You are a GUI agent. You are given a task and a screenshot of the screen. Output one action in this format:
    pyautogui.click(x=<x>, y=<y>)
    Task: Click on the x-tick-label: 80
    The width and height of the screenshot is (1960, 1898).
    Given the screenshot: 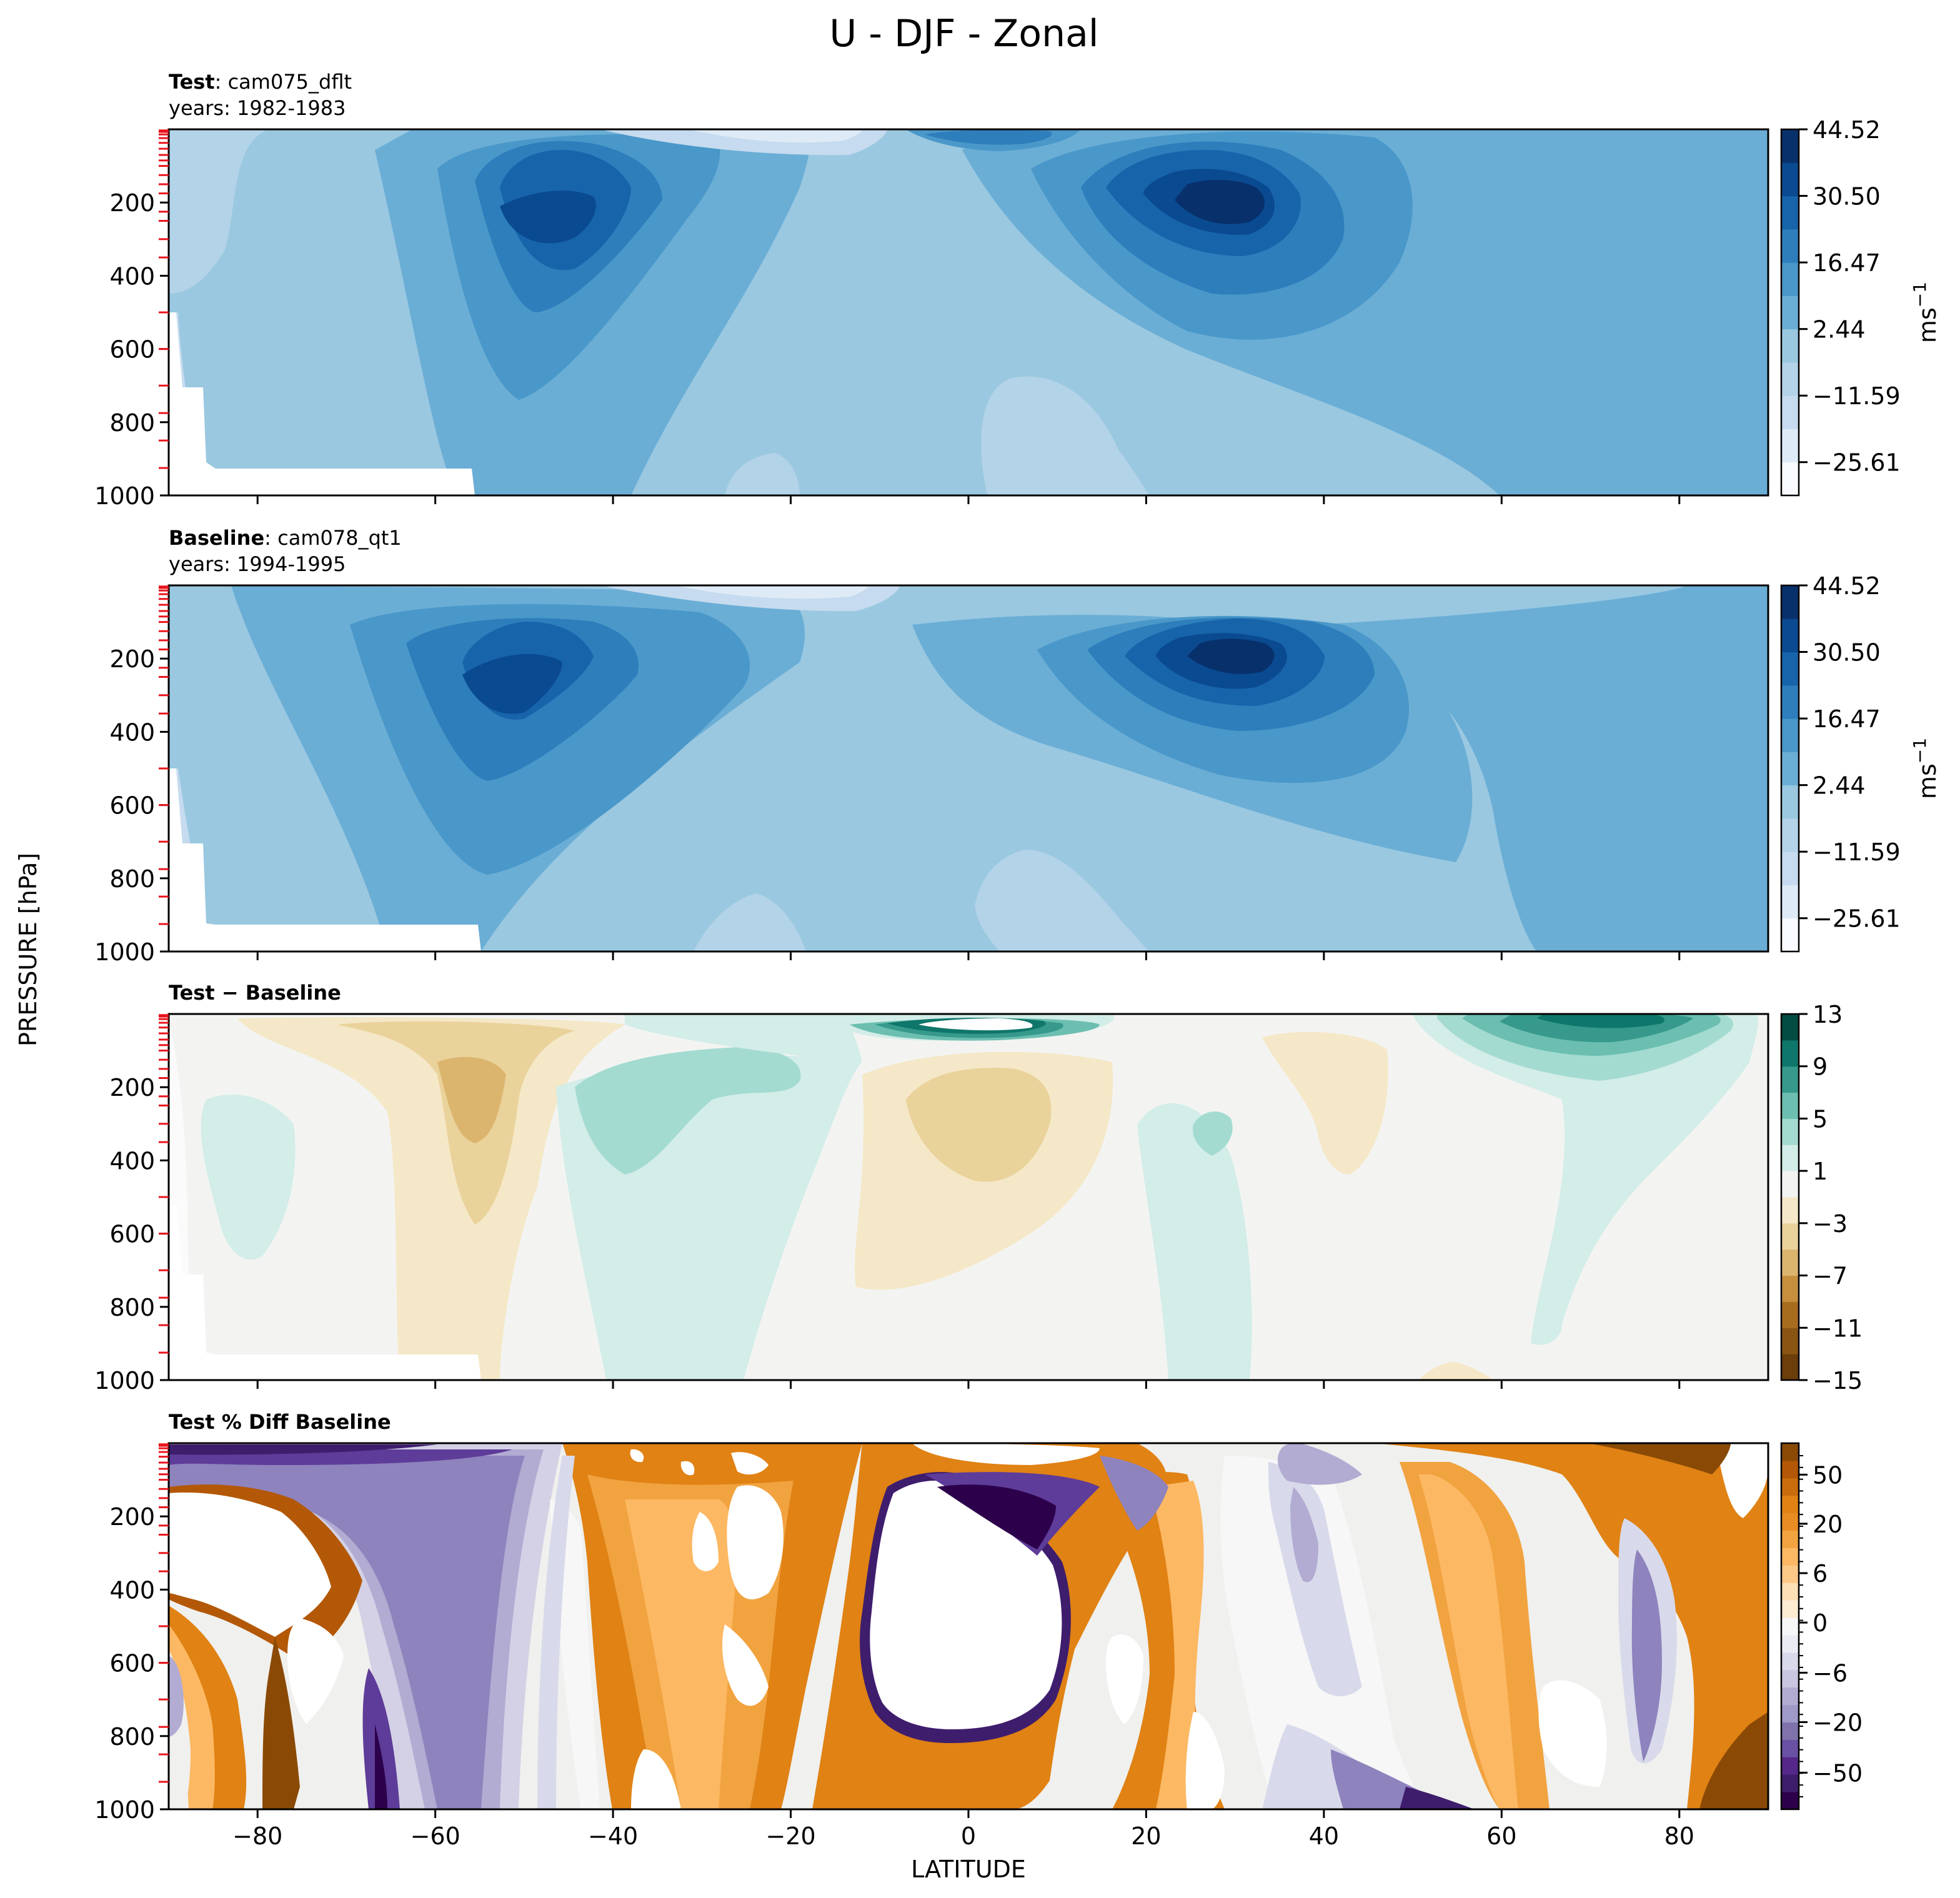 What is the action you would take?
    pyautogui.click(x=1679, y=1836)
    